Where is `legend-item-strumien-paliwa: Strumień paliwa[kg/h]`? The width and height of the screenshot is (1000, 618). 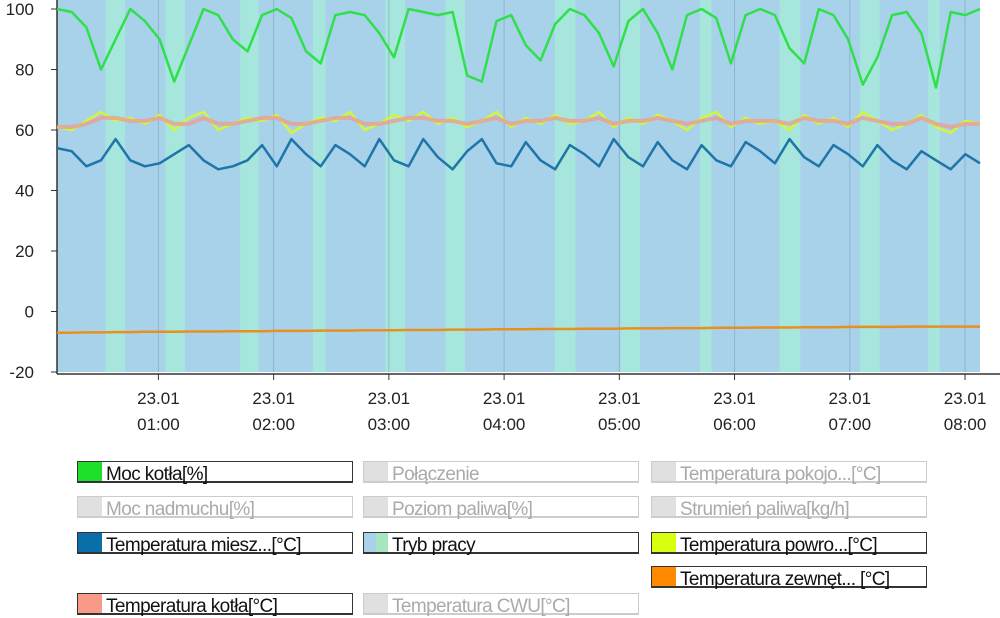
legend-item-strumien-paliwa: Strumień paliwa[kg/h] is located at coordinates (789, 508).